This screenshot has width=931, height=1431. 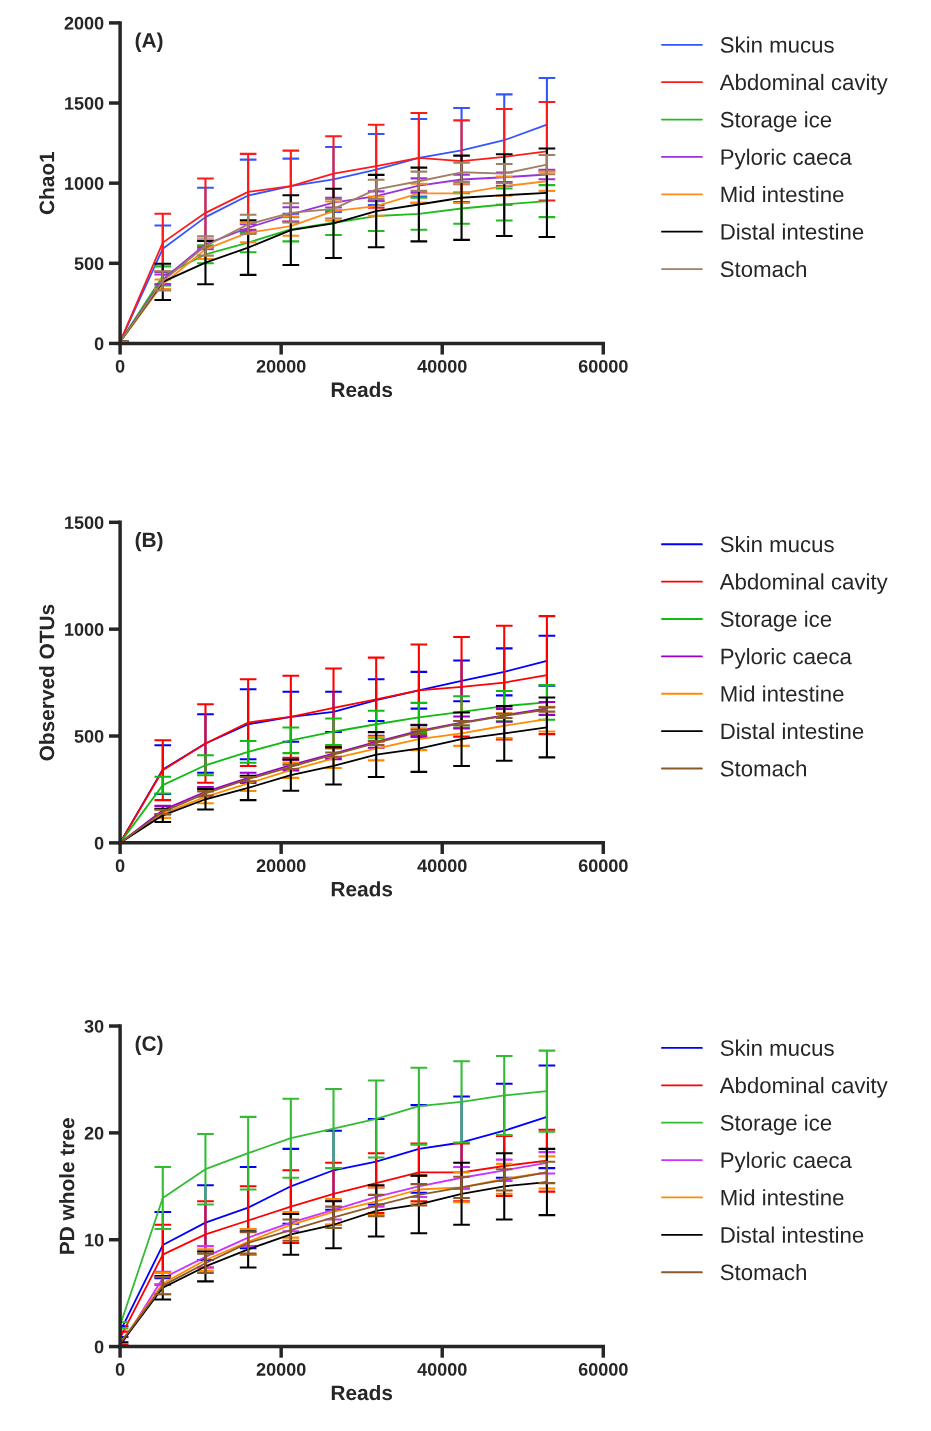 I want to click on y-tick-label: 30, so click(x=94, y=1026).